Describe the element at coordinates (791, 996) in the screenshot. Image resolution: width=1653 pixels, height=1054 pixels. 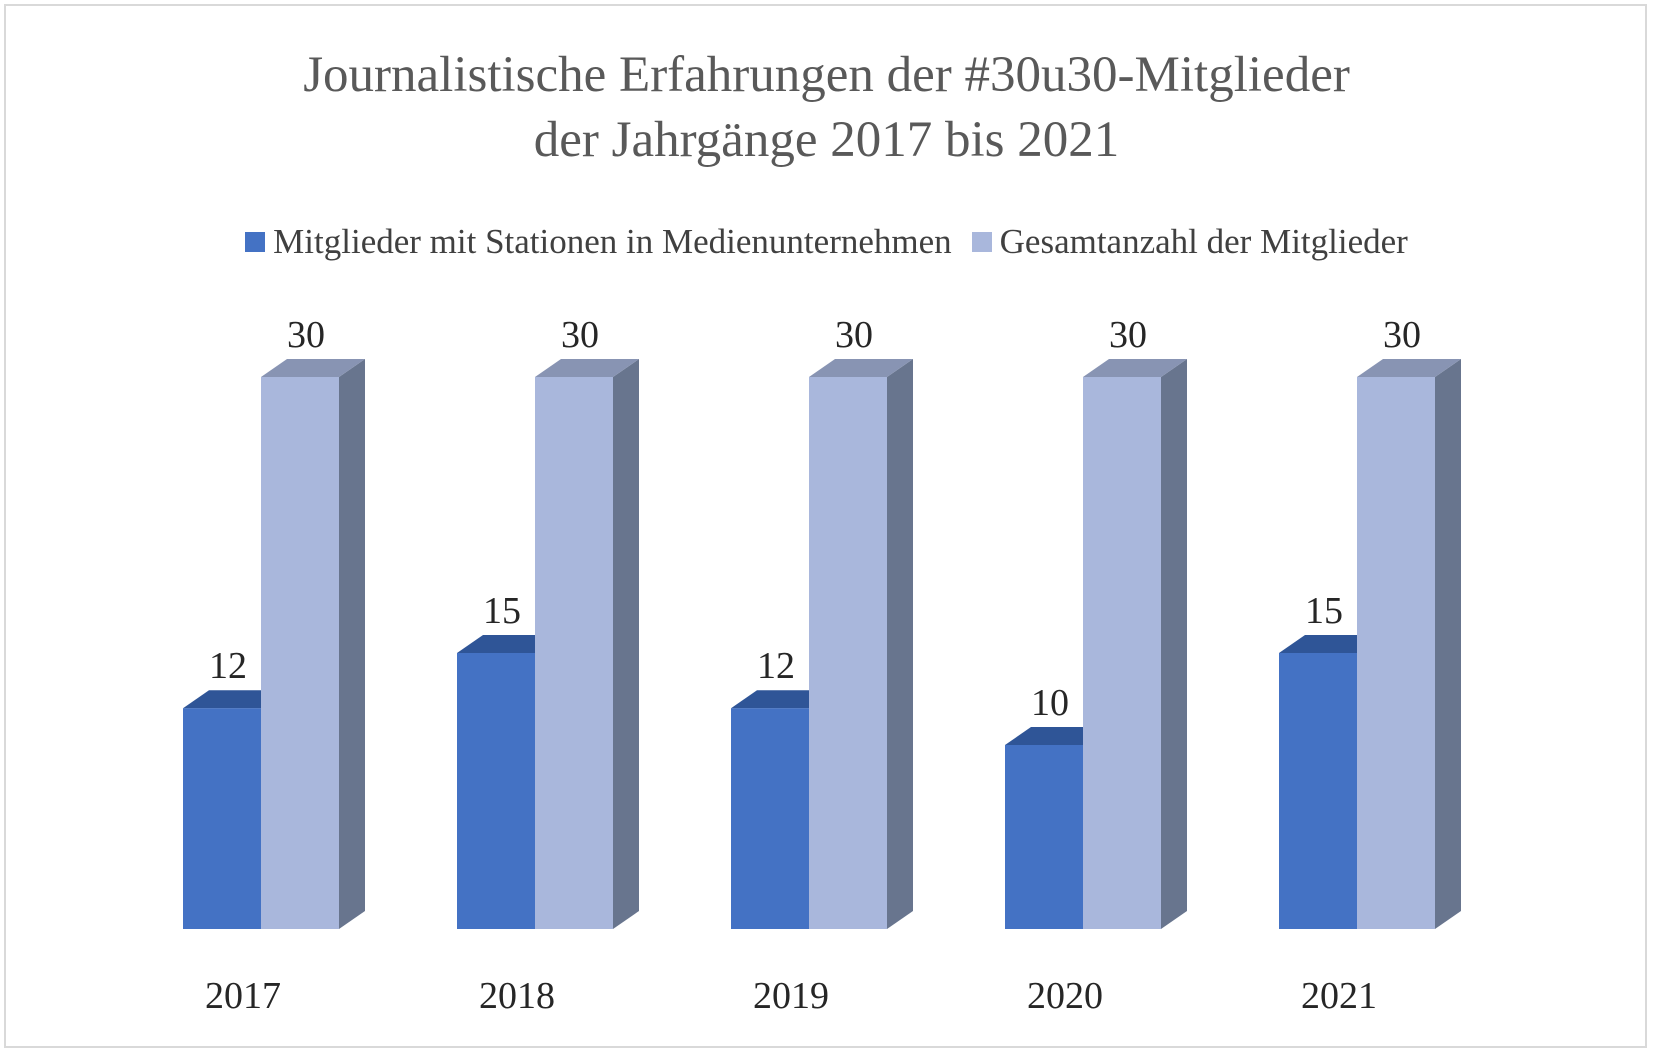
I see `category-label-2019: 2019` at that location.